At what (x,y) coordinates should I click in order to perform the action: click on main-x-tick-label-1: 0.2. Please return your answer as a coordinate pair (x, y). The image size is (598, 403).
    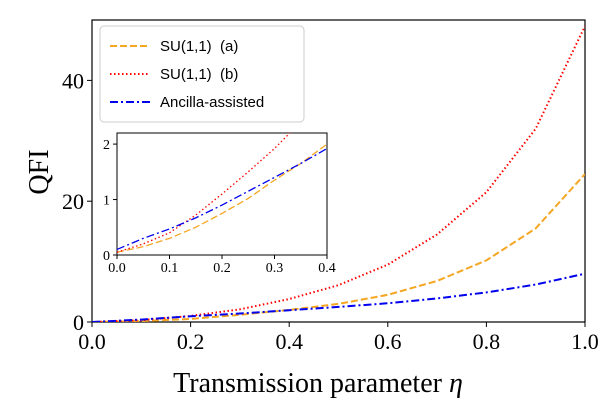
    Looking at the image, I should click on (191, 341).